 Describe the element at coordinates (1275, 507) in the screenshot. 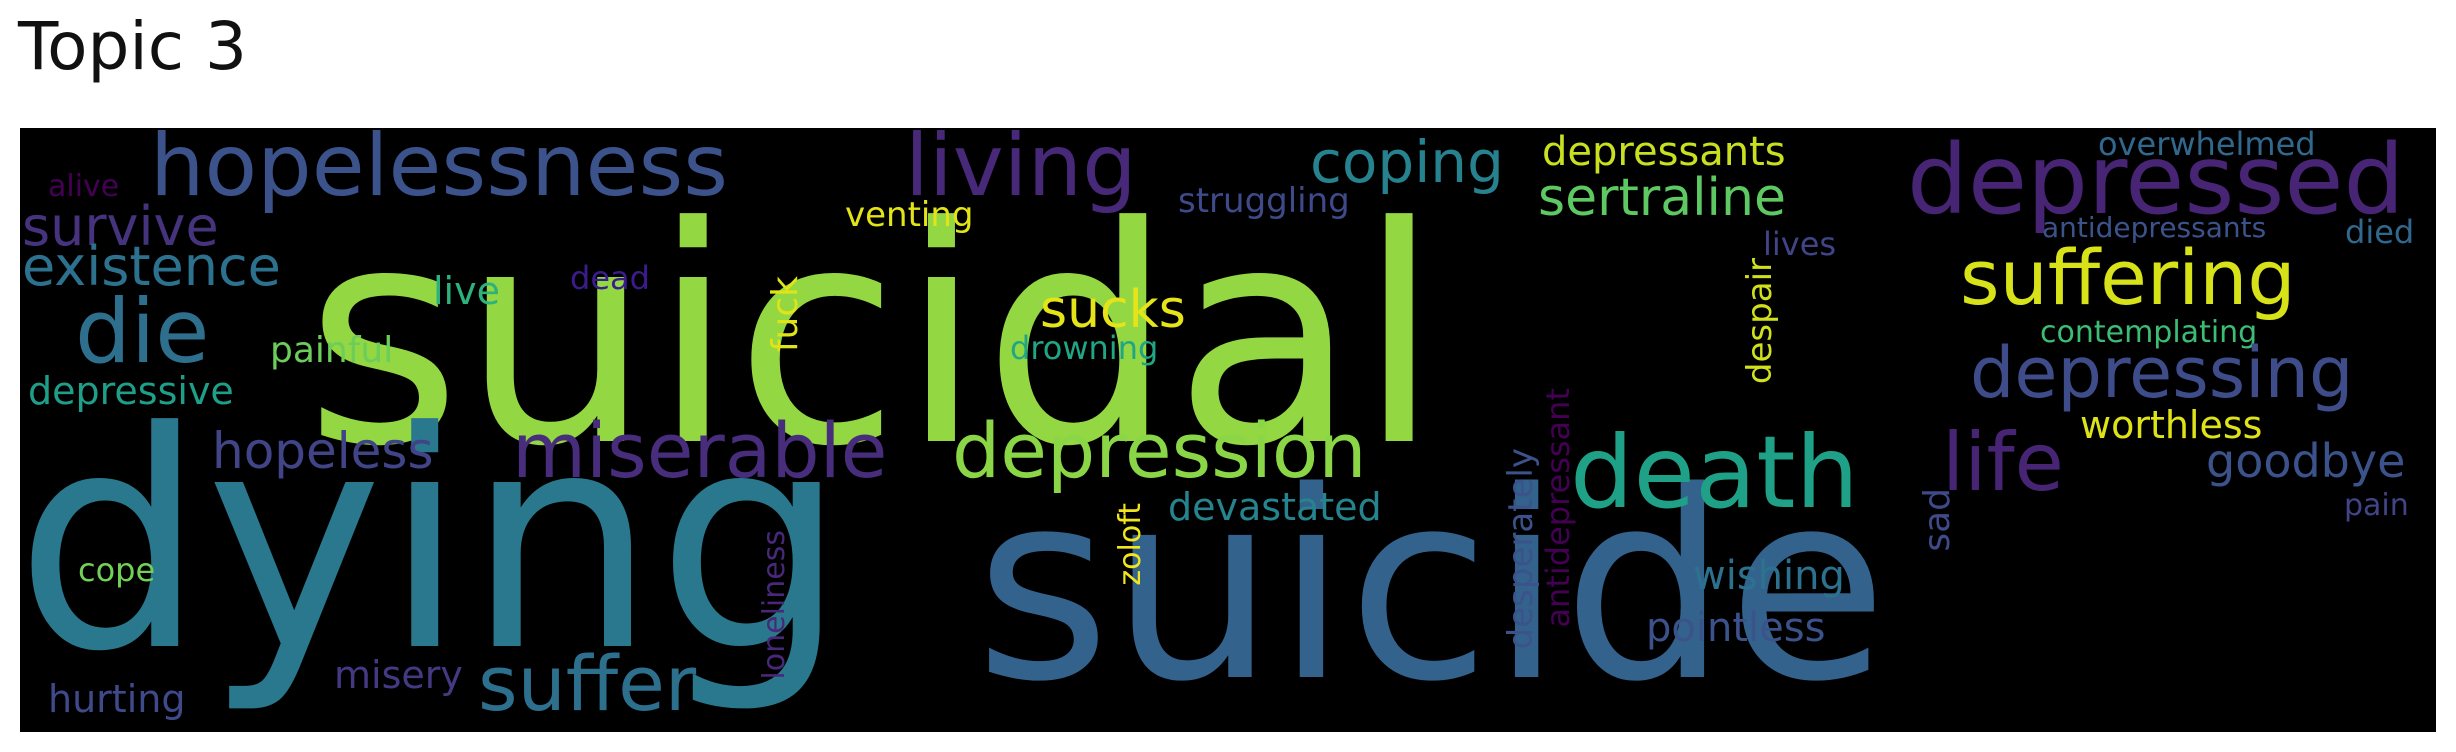

I see `word-devastated: devastated` at that location.